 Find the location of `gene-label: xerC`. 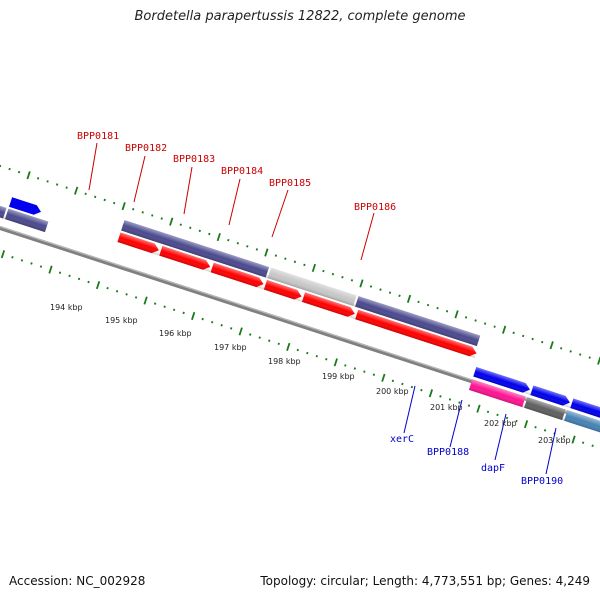

gene-label: xerC is located at coordinates (402, 439).